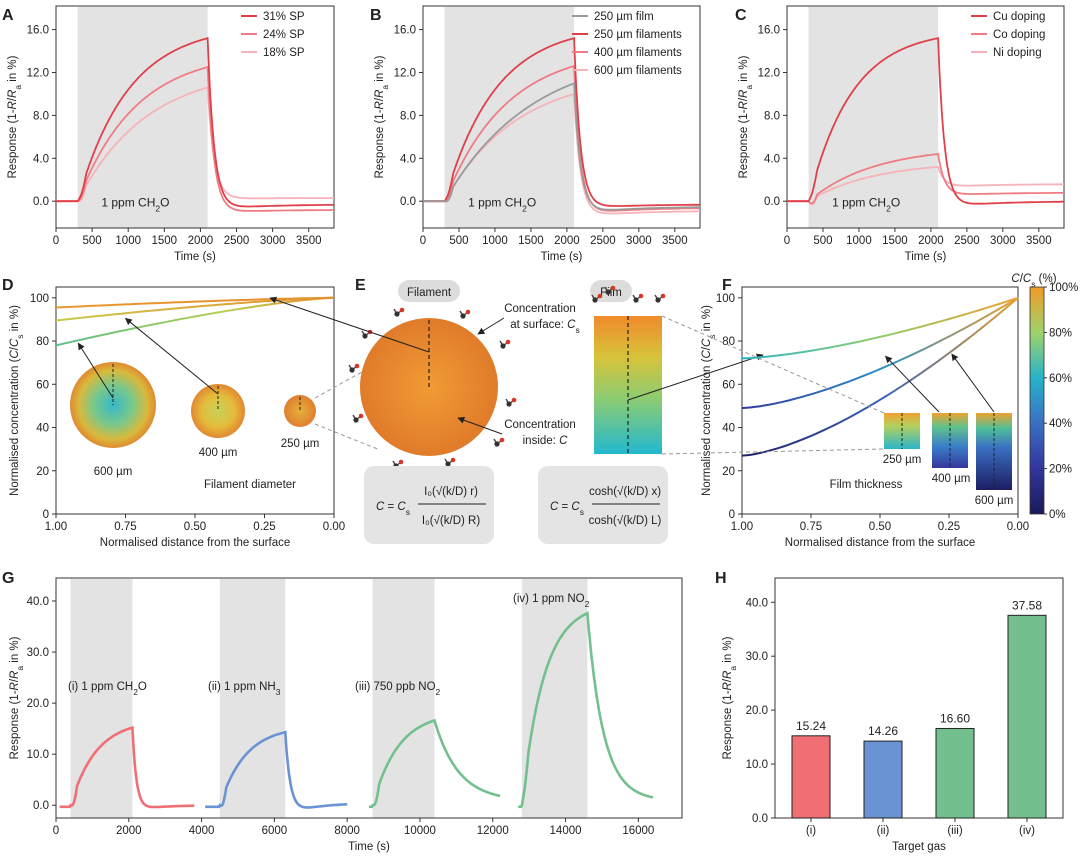 The height and width of the screenshot is (859, 1080). What do you see at coordinates (13, 143) in the screenshot?
I see `y-axis-label-part: Response (1-` at bounding box center [13, 143].